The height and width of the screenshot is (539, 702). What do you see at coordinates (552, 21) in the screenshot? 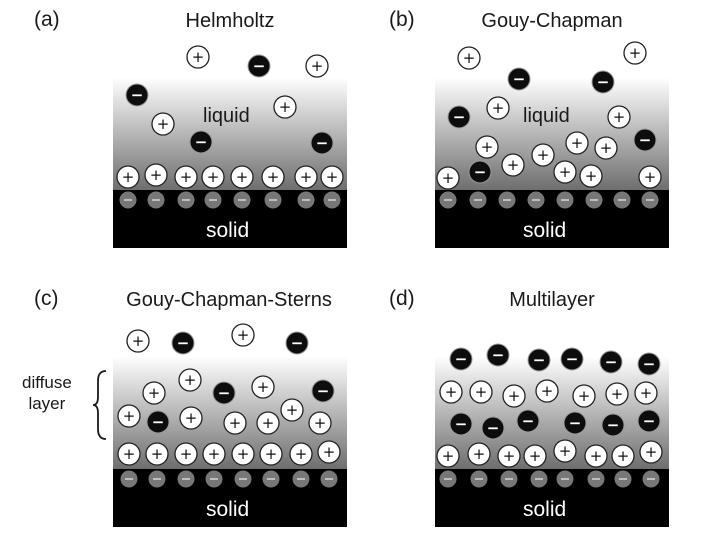
I see `panel-b-title: Gouy-Chapman` at bounding box center [552, 21].